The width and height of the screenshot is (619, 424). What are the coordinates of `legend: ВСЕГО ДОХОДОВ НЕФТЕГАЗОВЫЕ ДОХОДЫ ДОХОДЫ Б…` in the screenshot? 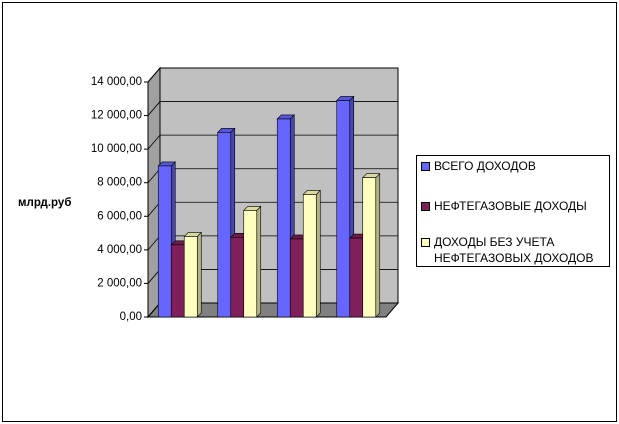 It's located at (513, 211).